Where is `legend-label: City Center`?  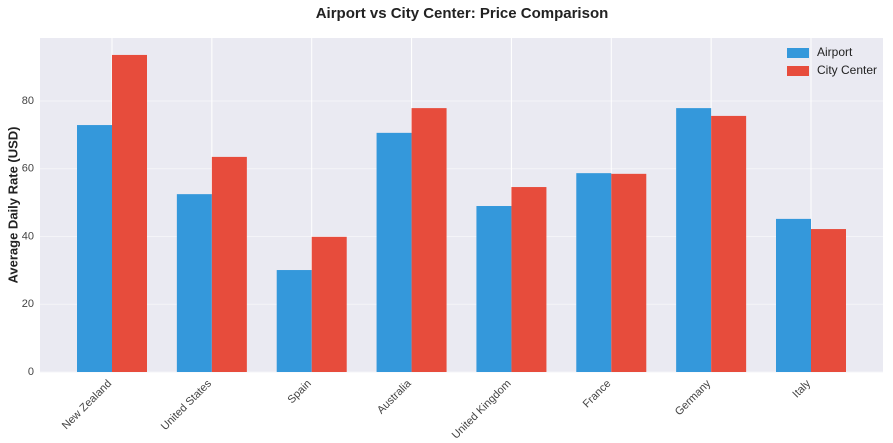 legend-label: City Center is located at coordinates (847, 70).